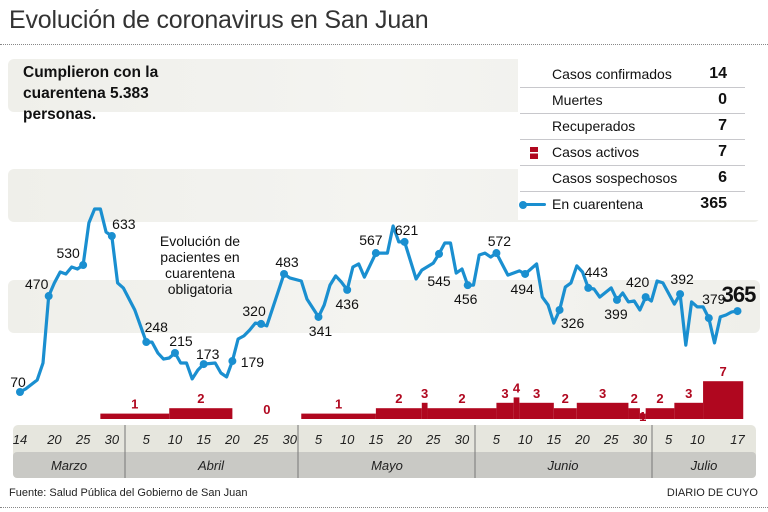 The image size is (768, 512). What do you see at coordinates (348, 304) in the screenshot?
I see `data-label: 436` at bounding box center [348, 304].